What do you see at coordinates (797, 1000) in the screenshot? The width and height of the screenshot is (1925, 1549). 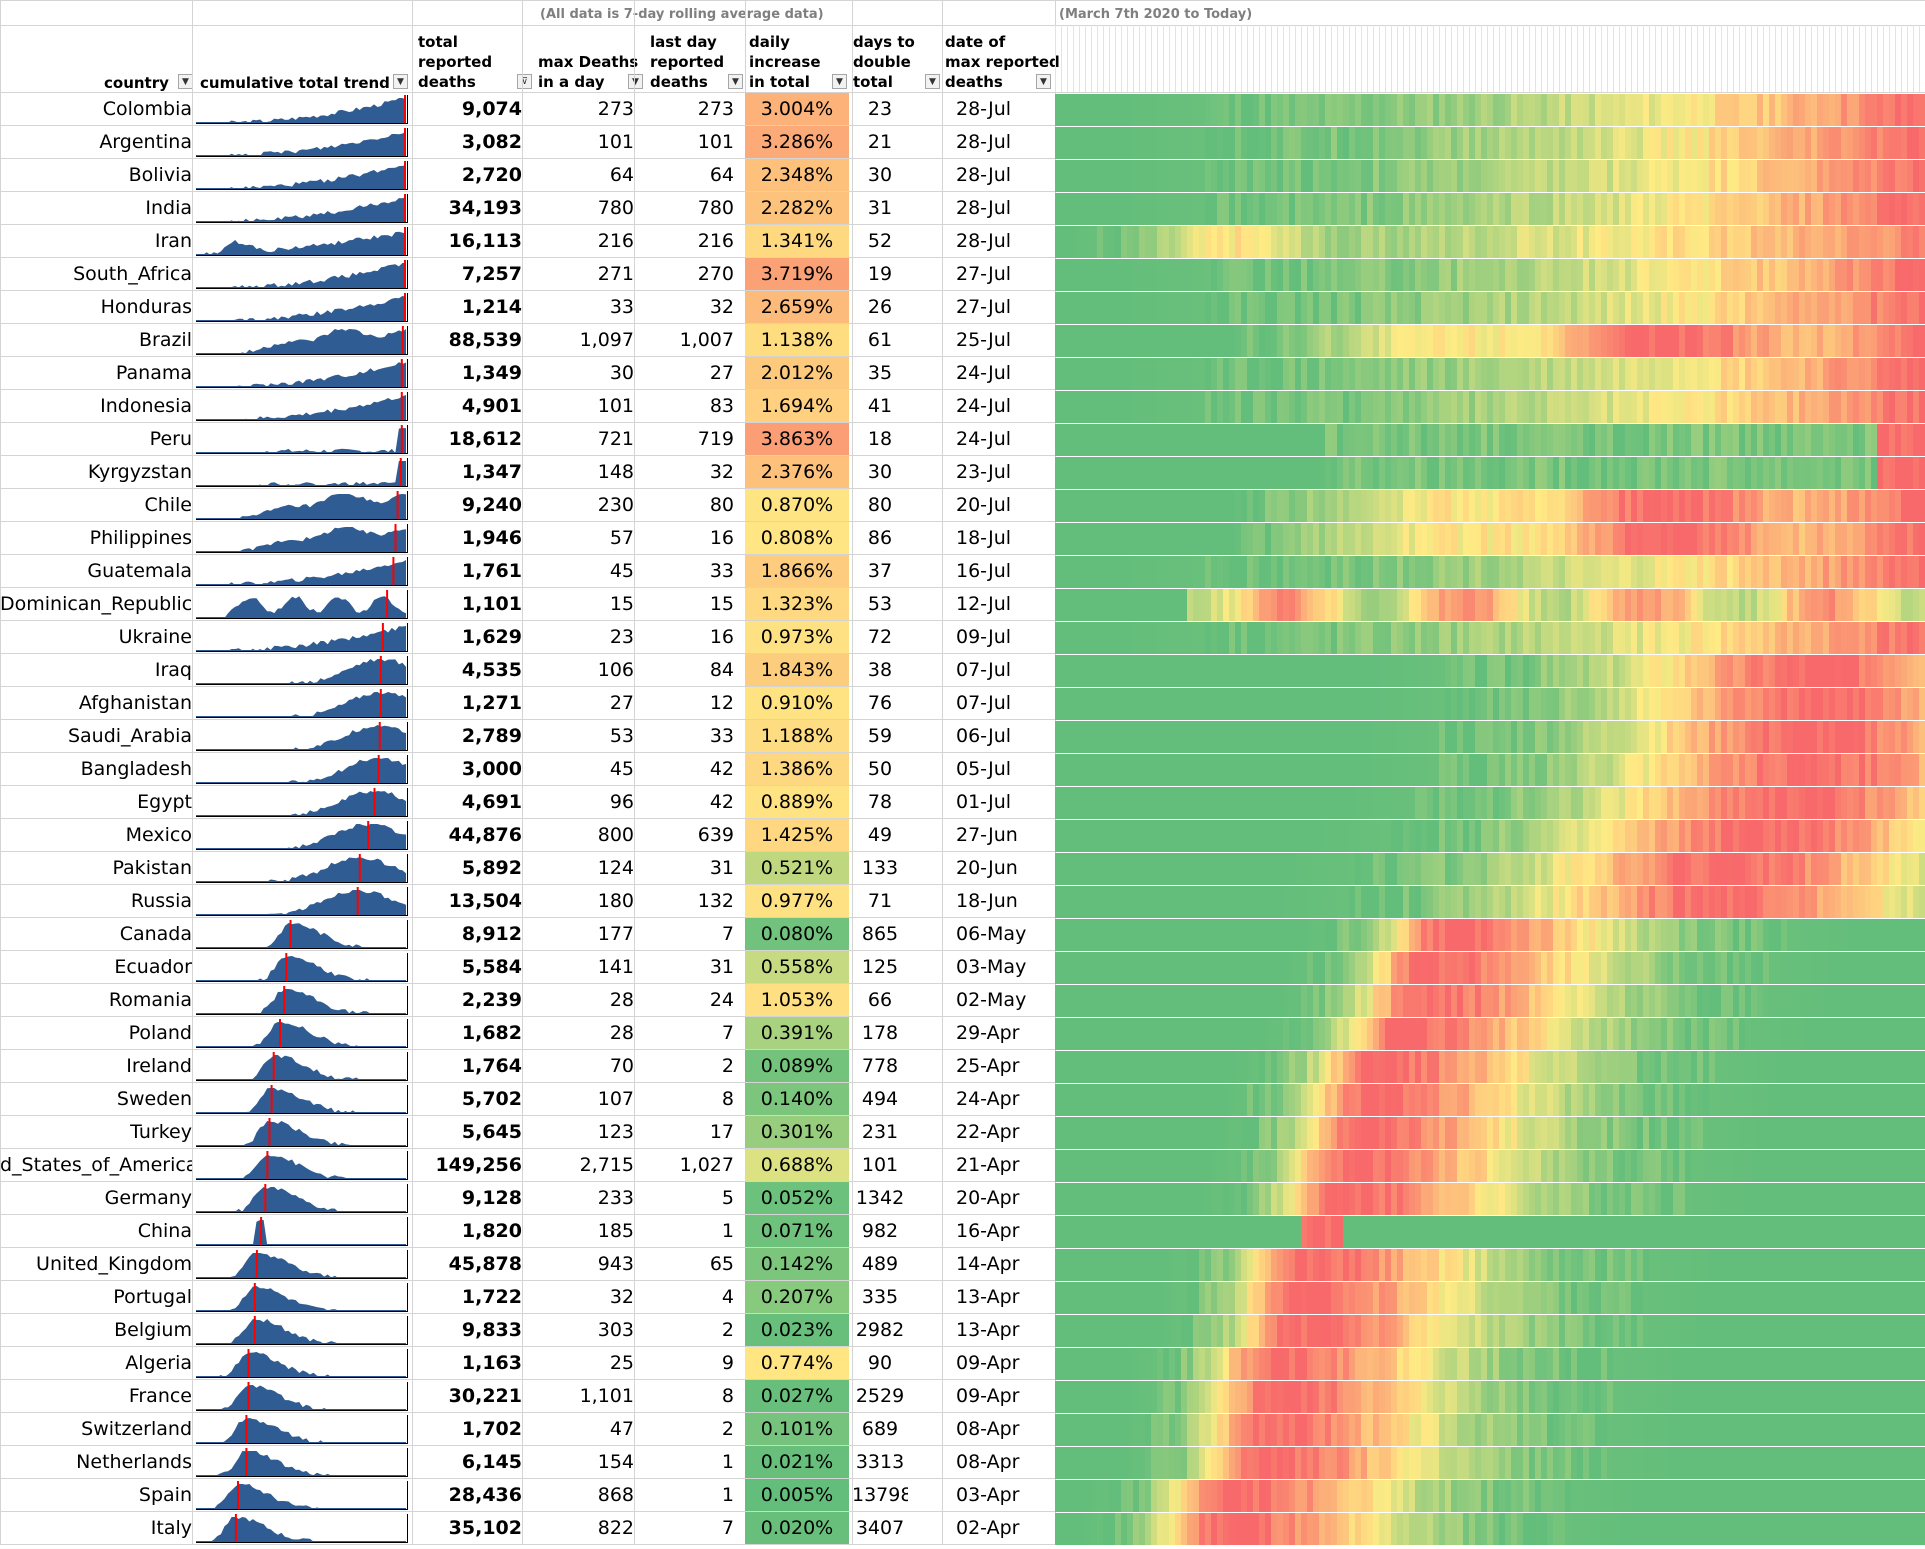 I see `daily-increase-cell: 1.053%` at bounding box center [797, 1000].